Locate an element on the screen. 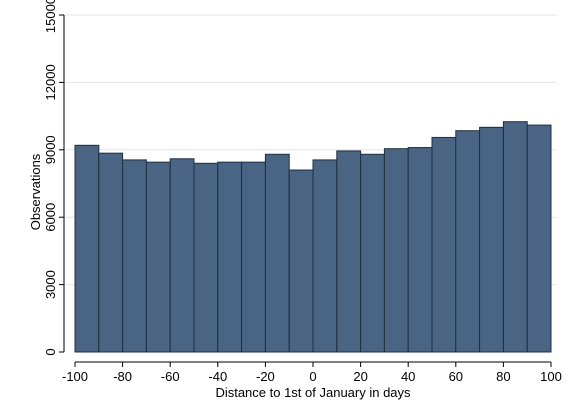 This screenshot has height=415, width=574. x-tick-label: 60 is located at coordinates (456, 376).